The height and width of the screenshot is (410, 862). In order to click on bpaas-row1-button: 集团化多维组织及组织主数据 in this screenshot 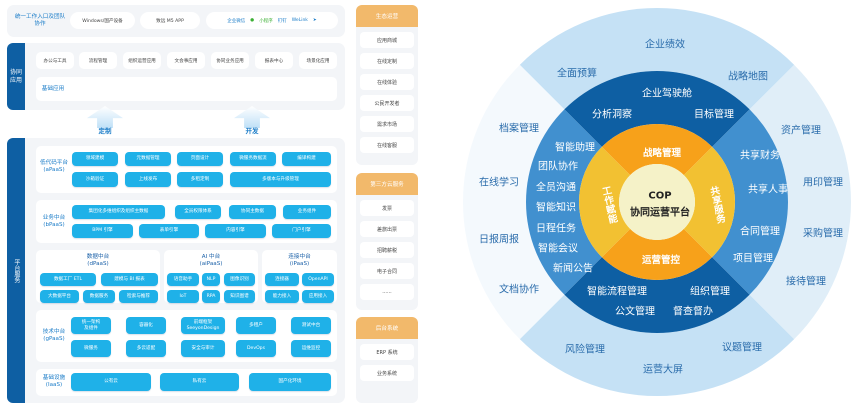, I will do `click(118, 212)`.